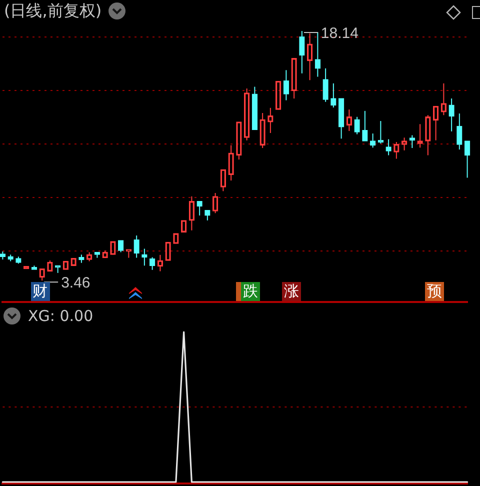 The width and height of the screenshot is (480, 486). Describe the element at coordinates (75, 283) in the screenshot. I see `annotation: 3.46` at that location.